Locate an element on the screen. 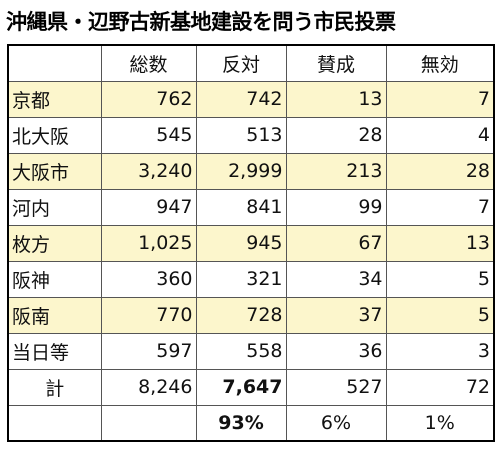  data-row: 枚方 1,025 945 67 13 is located at coordinates (251, 243).